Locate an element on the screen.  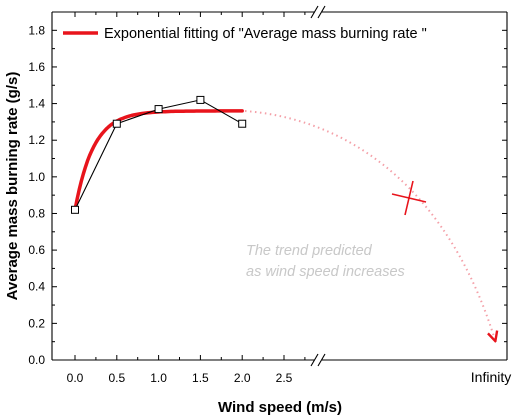
x-tick-label: 1.5 is located at coordinates (200, 378).